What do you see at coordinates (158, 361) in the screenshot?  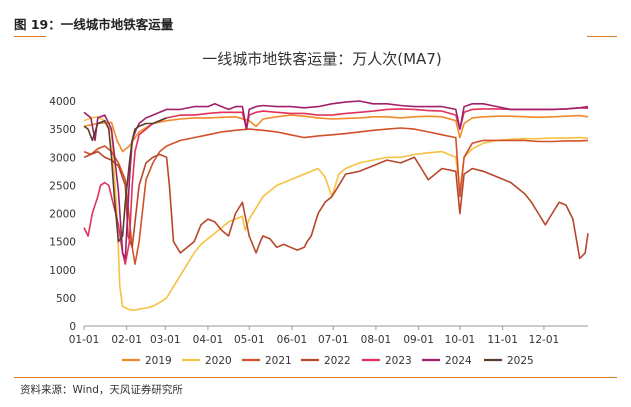 I see `legend-label: 2019` at bounding box center [158, 361].